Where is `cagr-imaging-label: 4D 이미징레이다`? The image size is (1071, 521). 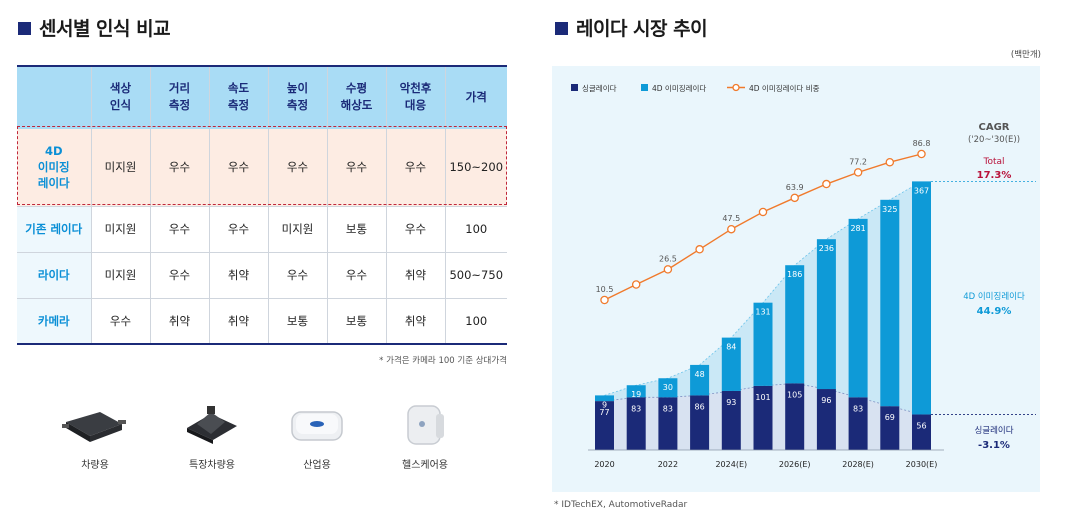
cagr-imaging-label: 4D 이미징레이다 is located at coordinates (994, 296).